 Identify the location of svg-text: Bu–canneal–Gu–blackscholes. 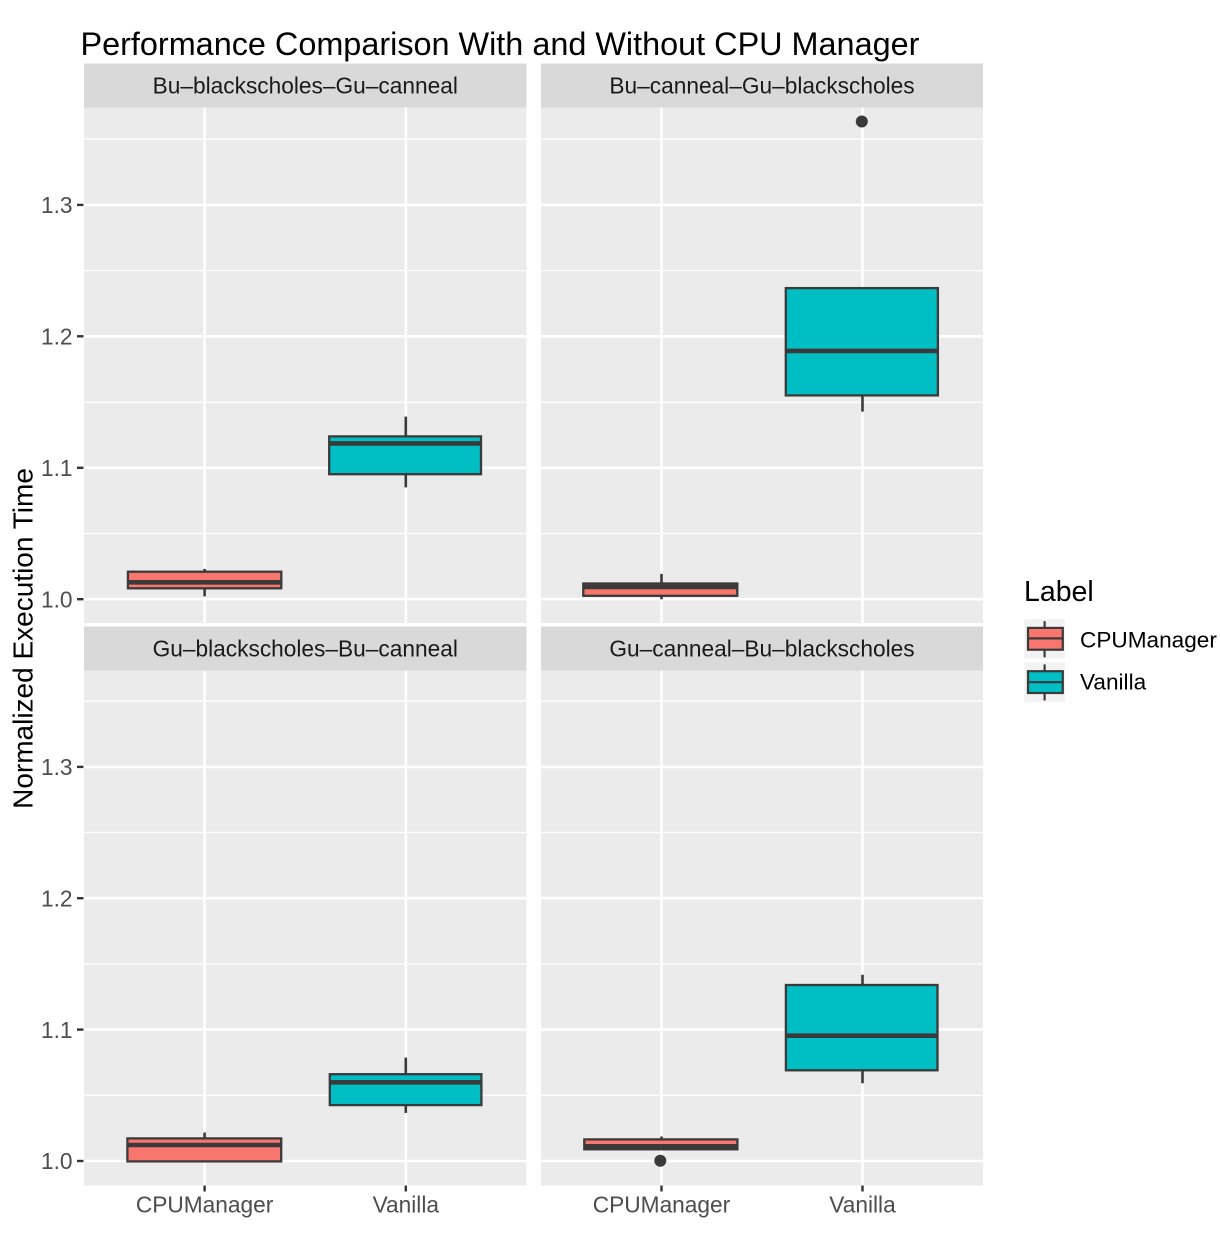
(761, 86).